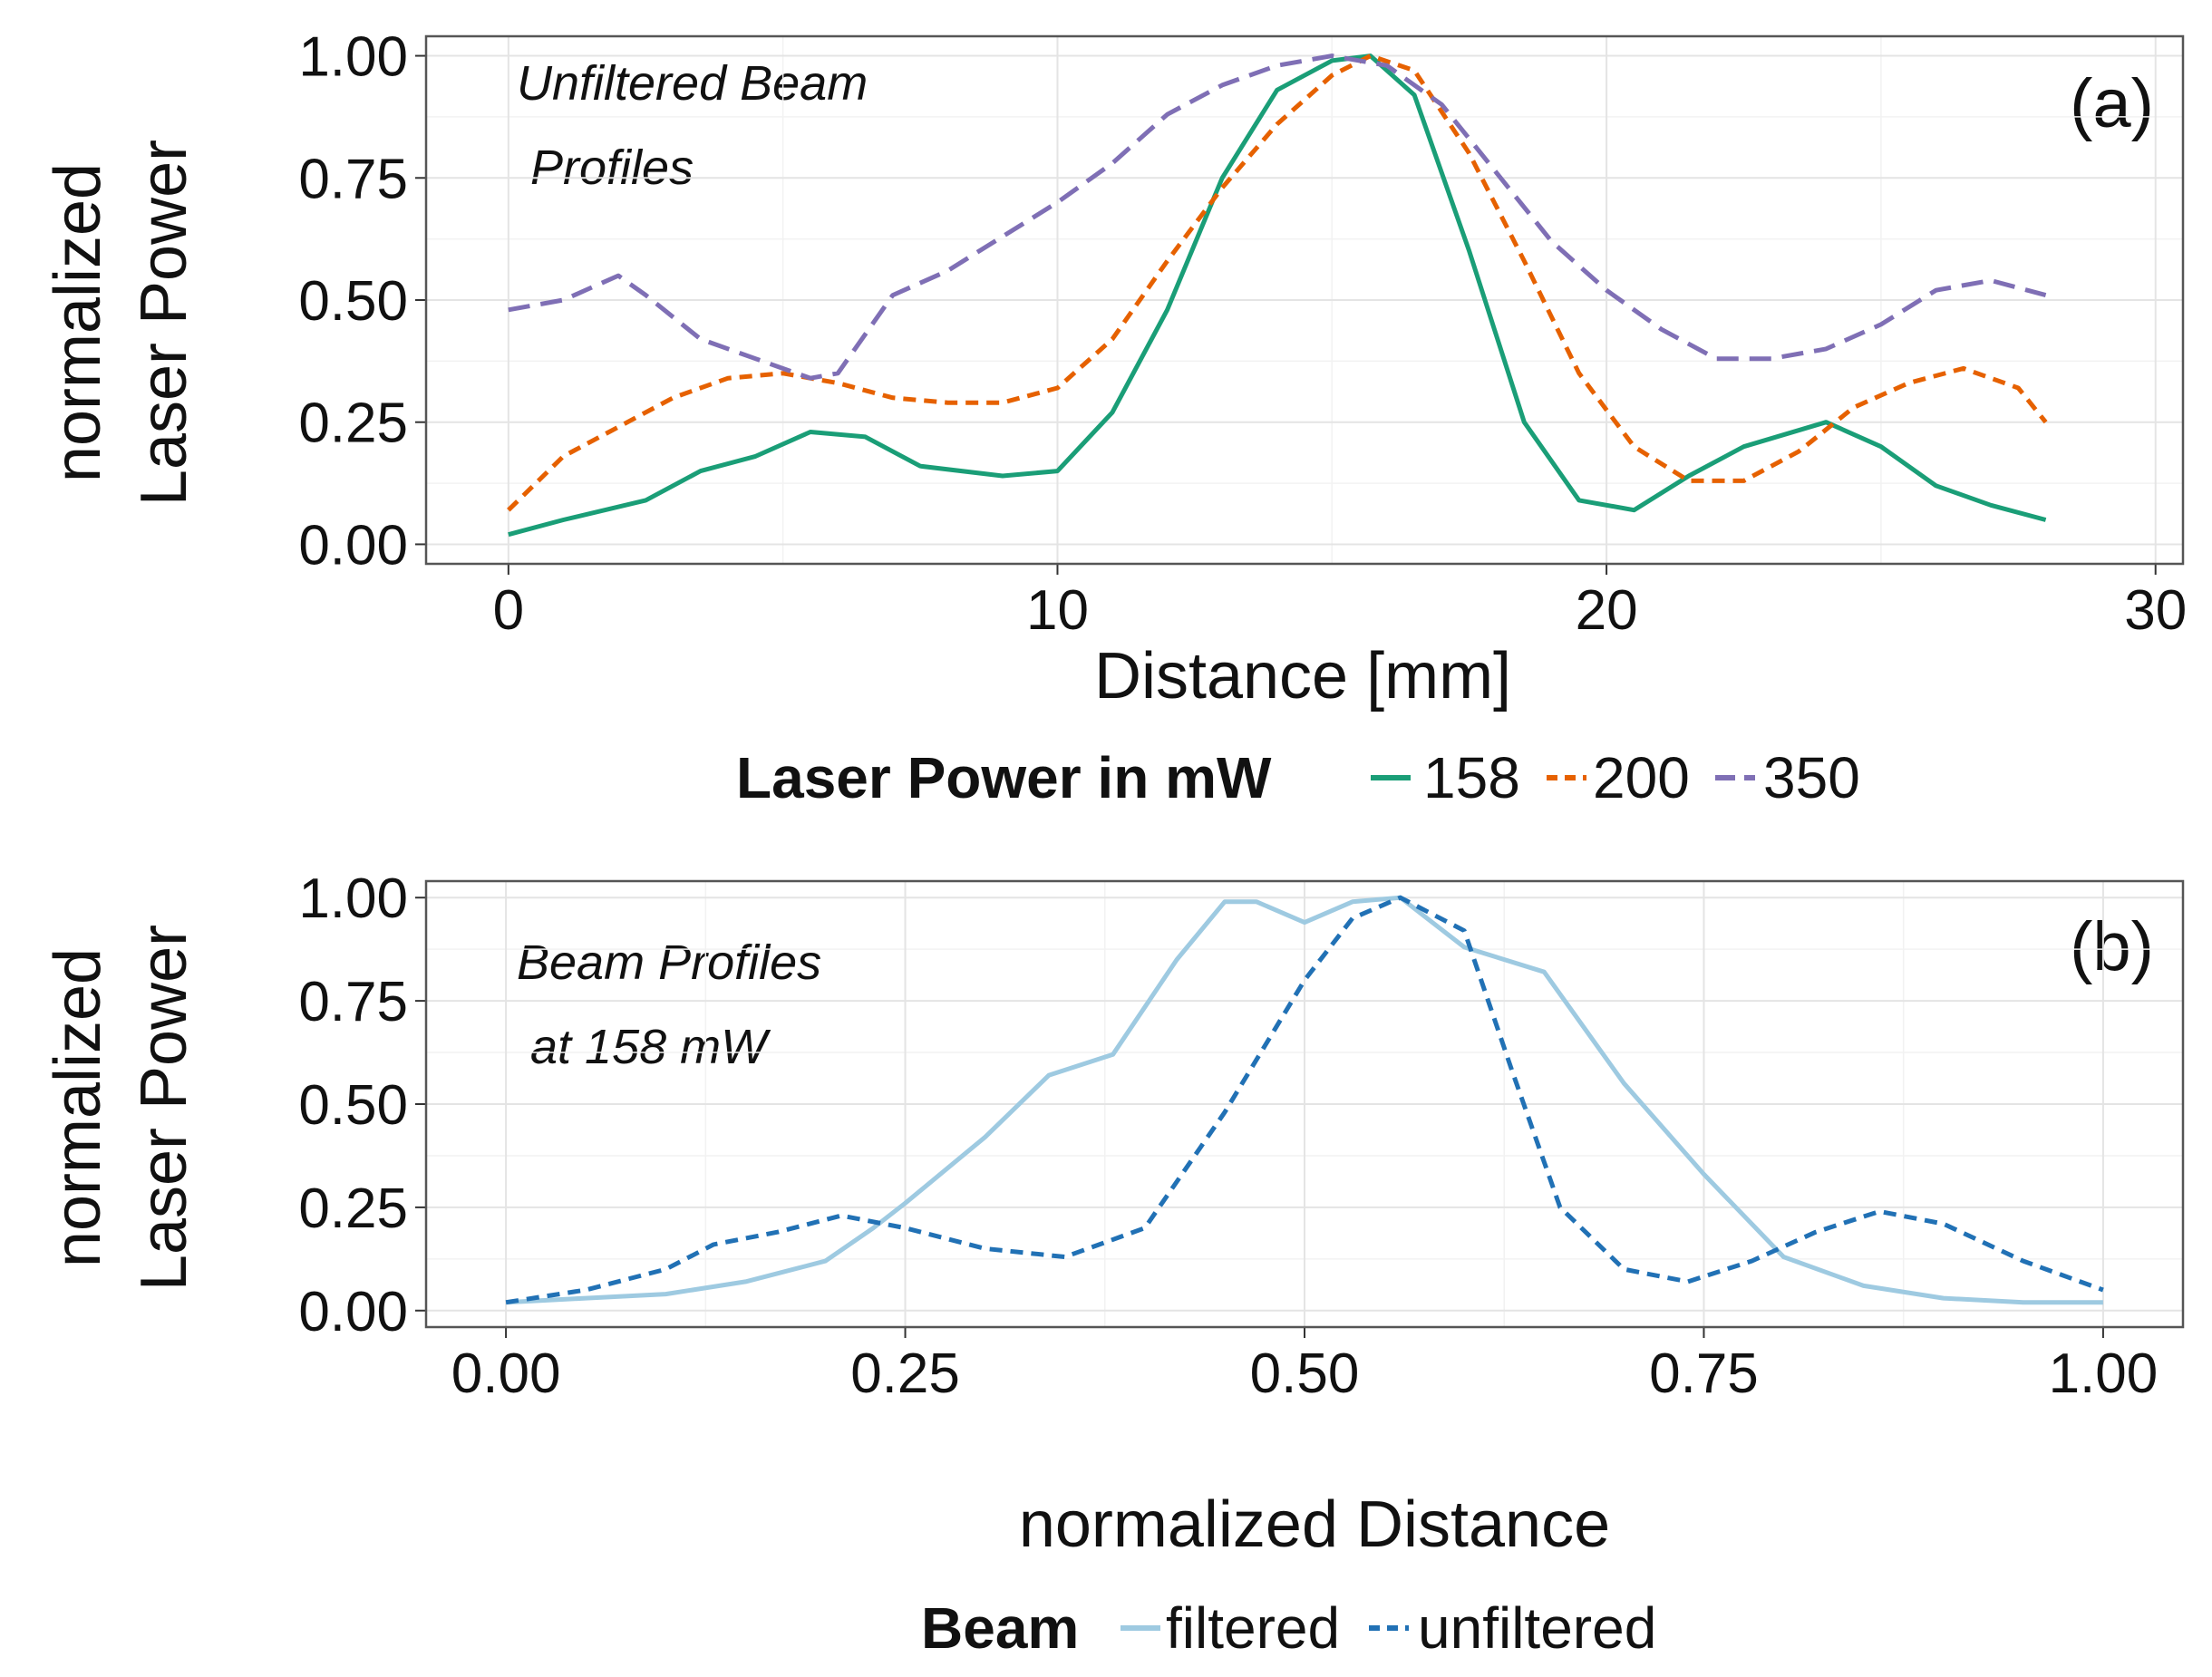 Image resolution: width=2212 pixels, height=1677 pixels. What do you see at coordinates (692, 83) in the screenshot?
I see `panel-a-annotation-line1: Unfiltered Beam` at bounding box center [692, 83].